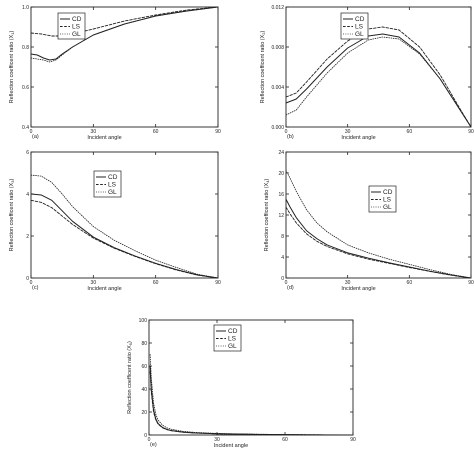 The height and width of the screenshot is (457, 474). What do you see at coordinates (290, 288) in the screenshot?
I see `panel-label: (d)` at bounding box center [290, 288].